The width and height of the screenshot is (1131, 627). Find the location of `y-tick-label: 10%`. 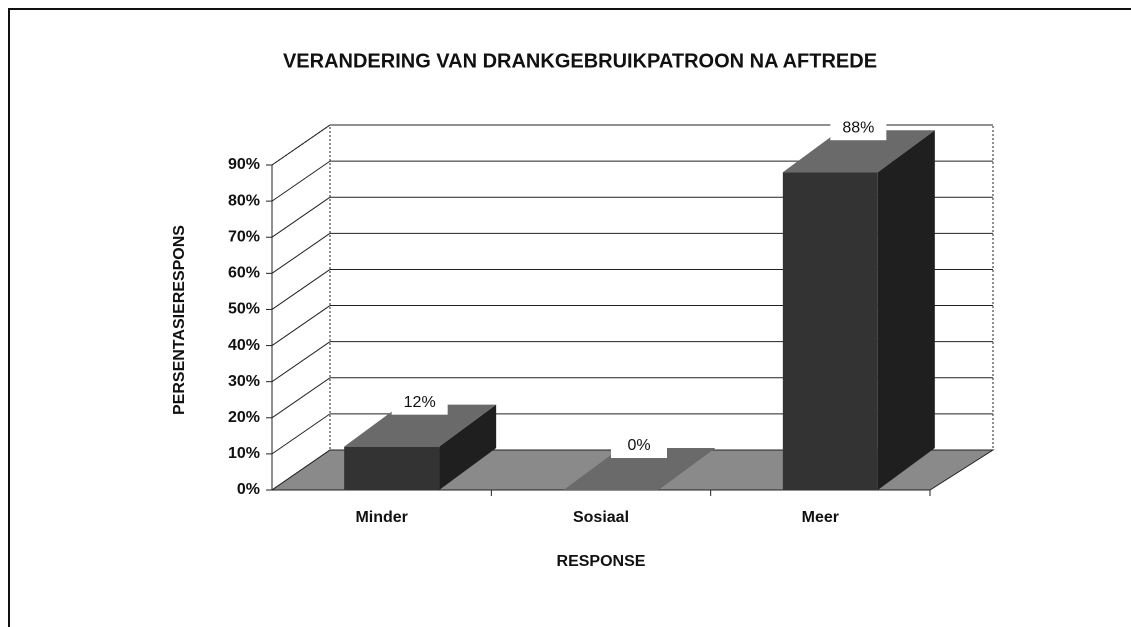

y-tick-label: 10% is located at coordinates (244, 453).